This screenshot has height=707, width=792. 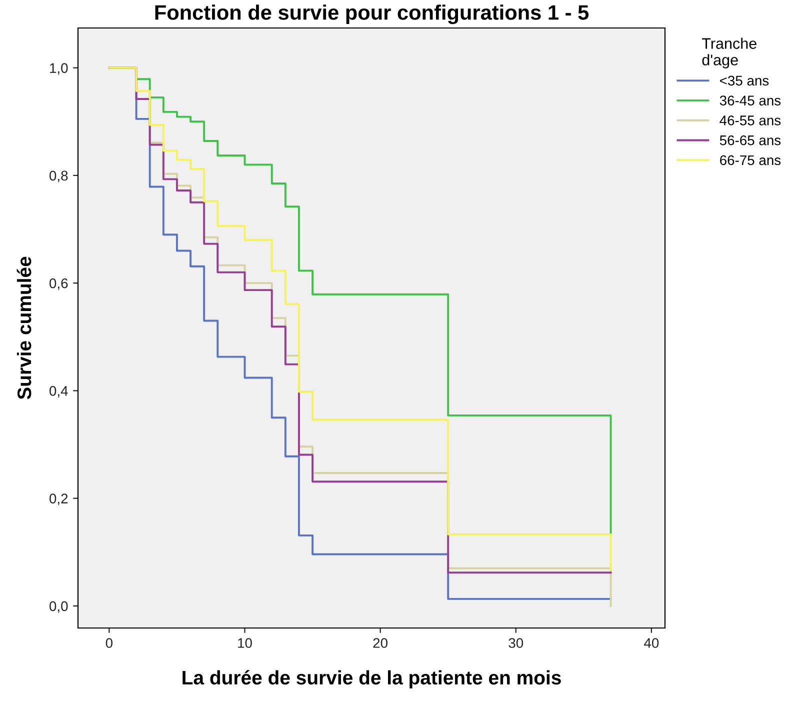 I want to click on y-tick-label: 0,0, so click(x=59, y=607).